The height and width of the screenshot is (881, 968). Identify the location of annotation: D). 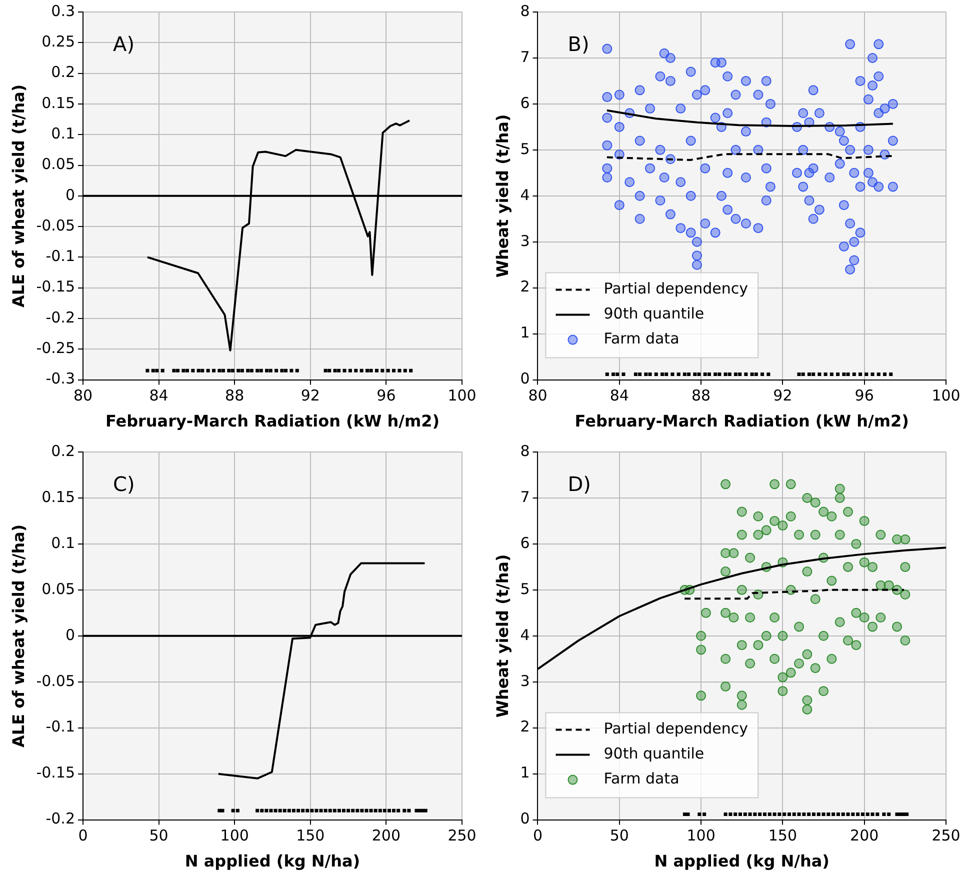
(579, 484).